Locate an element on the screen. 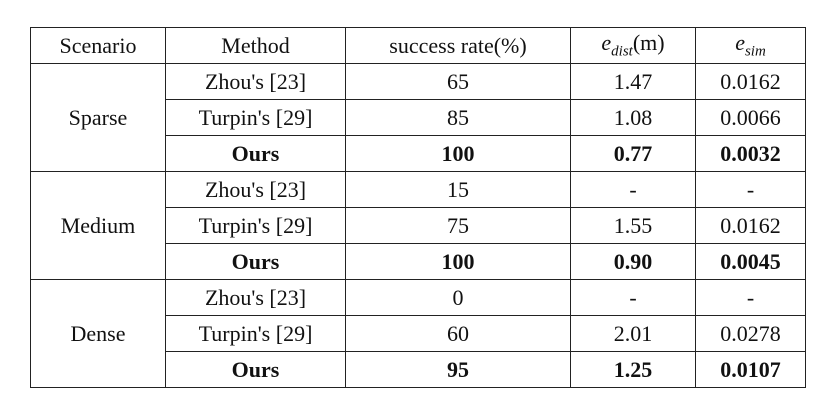  header-scenario: Scenario is located at coordinates (98, 45).